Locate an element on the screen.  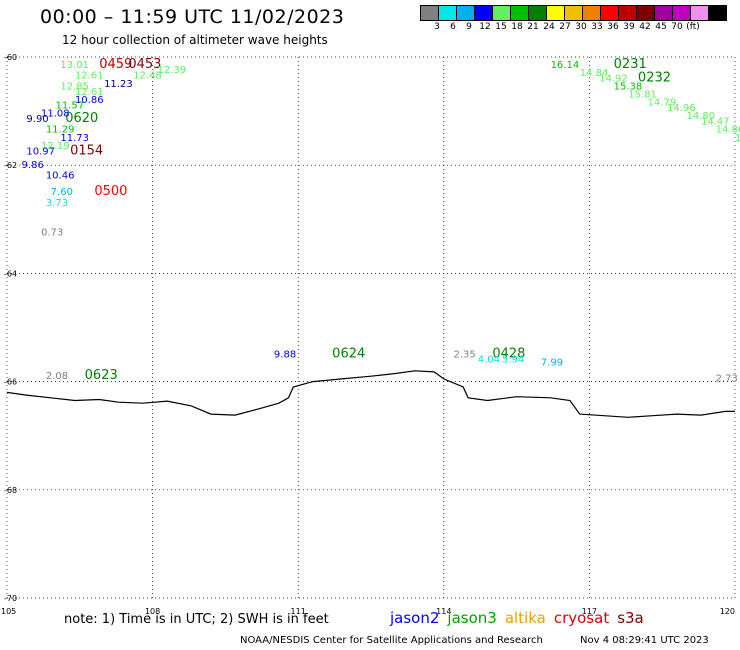
wave-height-label: 2.35 is located at coordinates (465, 354).